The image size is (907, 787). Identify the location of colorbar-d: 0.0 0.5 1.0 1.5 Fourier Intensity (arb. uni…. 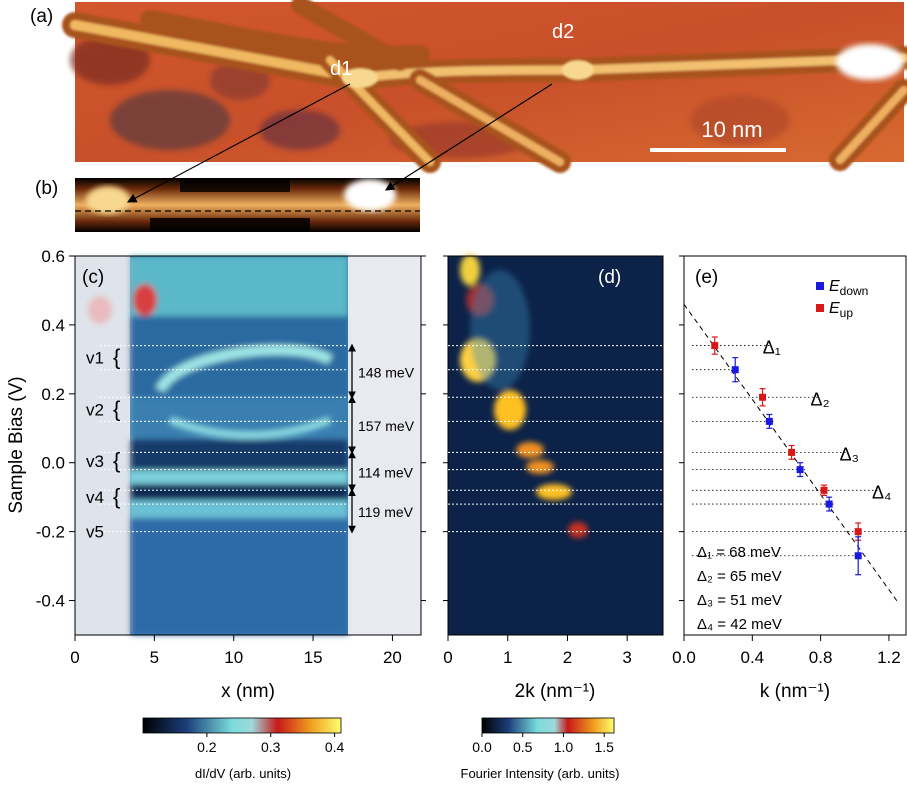
(540, 749).